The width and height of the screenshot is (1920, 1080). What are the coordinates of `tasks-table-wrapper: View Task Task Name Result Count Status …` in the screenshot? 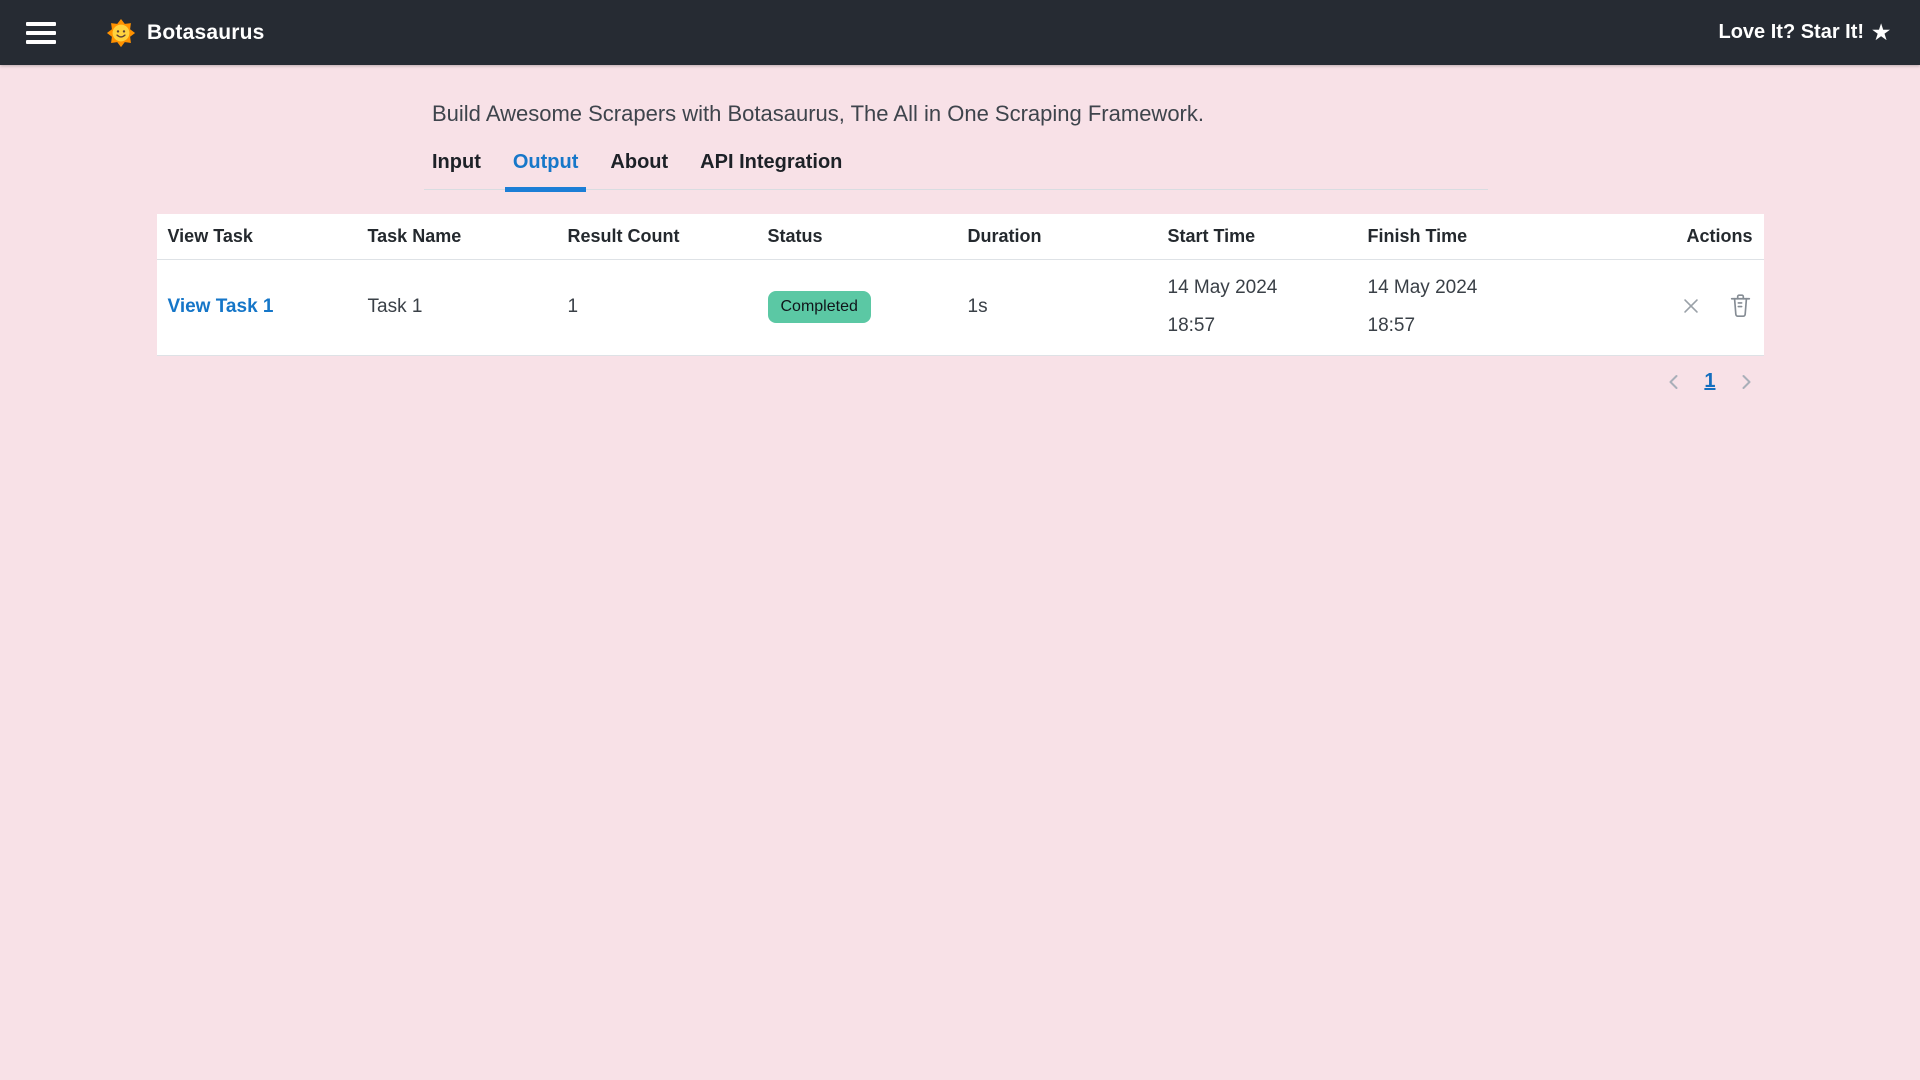 It's located at (960, 285).